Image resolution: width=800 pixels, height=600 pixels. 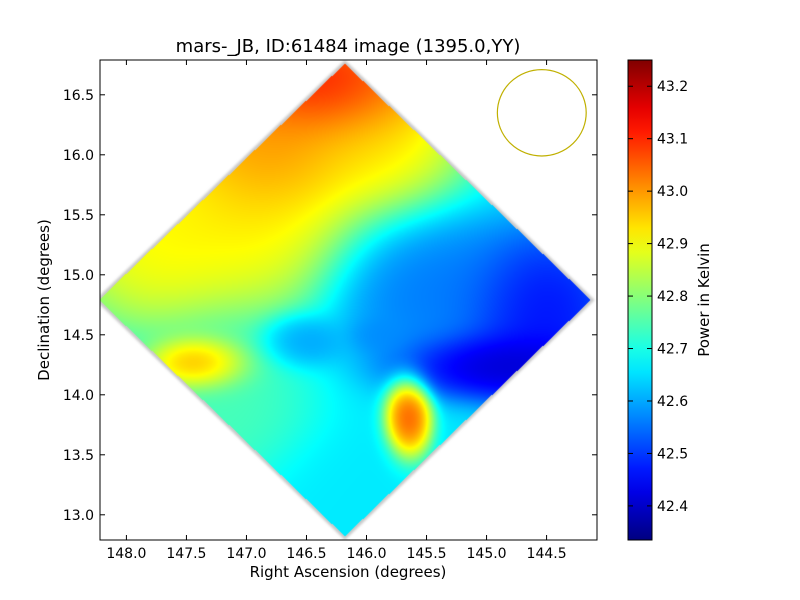 What do you see at coordinates (348, 46) in the screenshot?
I see `chart-title: mars-_JB, ID:61484 image (1395.0,YY)` at bounding box center [348, 46].